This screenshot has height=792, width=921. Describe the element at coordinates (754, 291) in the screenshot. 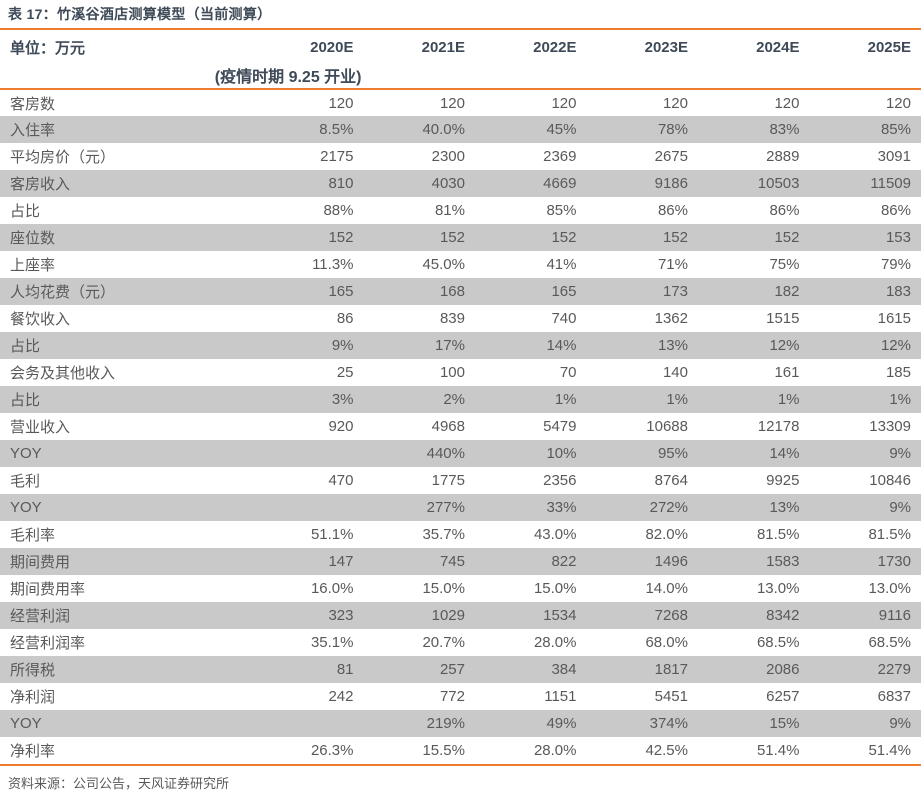

I see `cell-value: 182` at that location.